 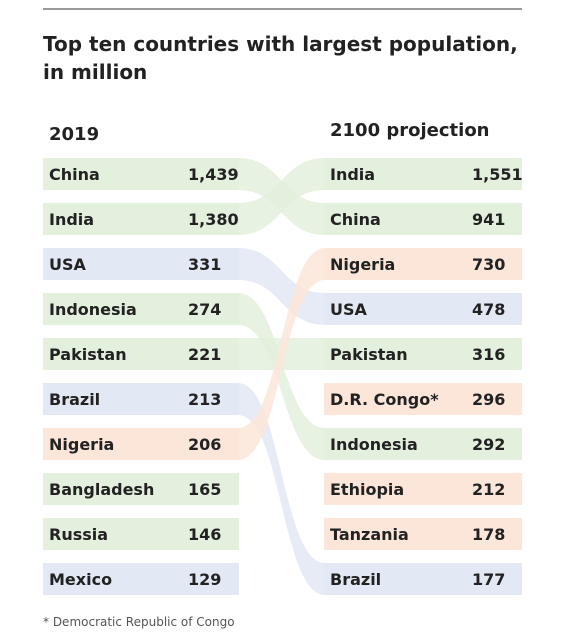 I want to click on population-value: 331, so click(x=205, y=264).